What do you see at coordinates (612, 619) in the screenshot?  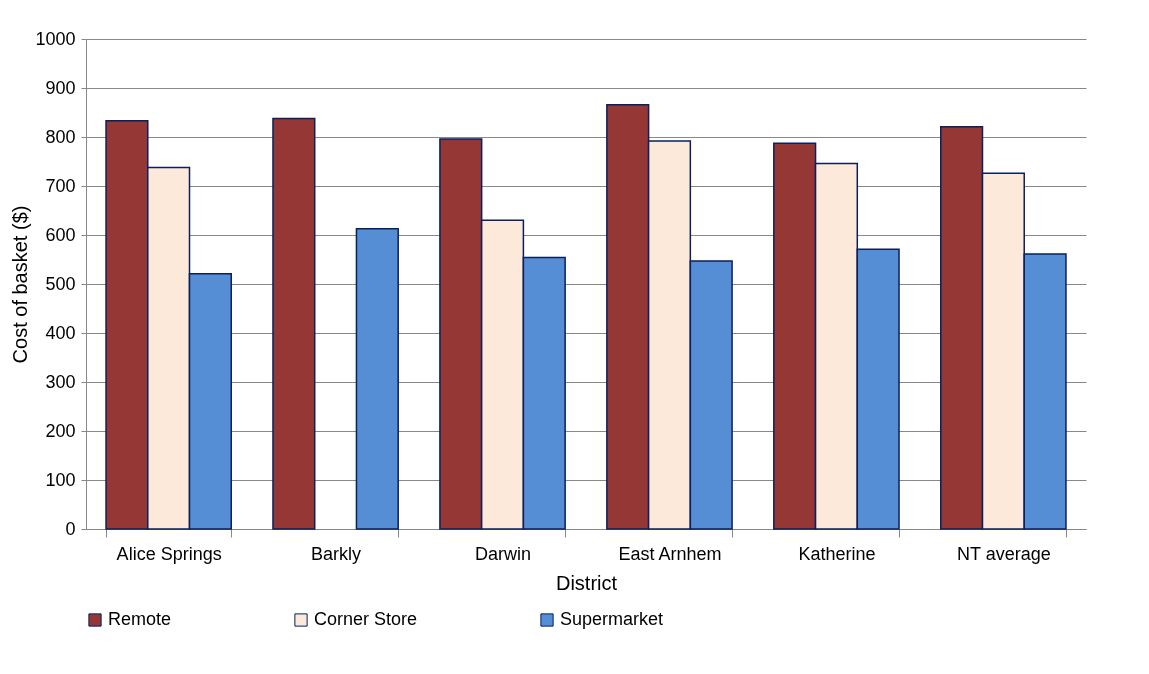 I see `legend-label: Supermarket` at bounding box center [612, 619].